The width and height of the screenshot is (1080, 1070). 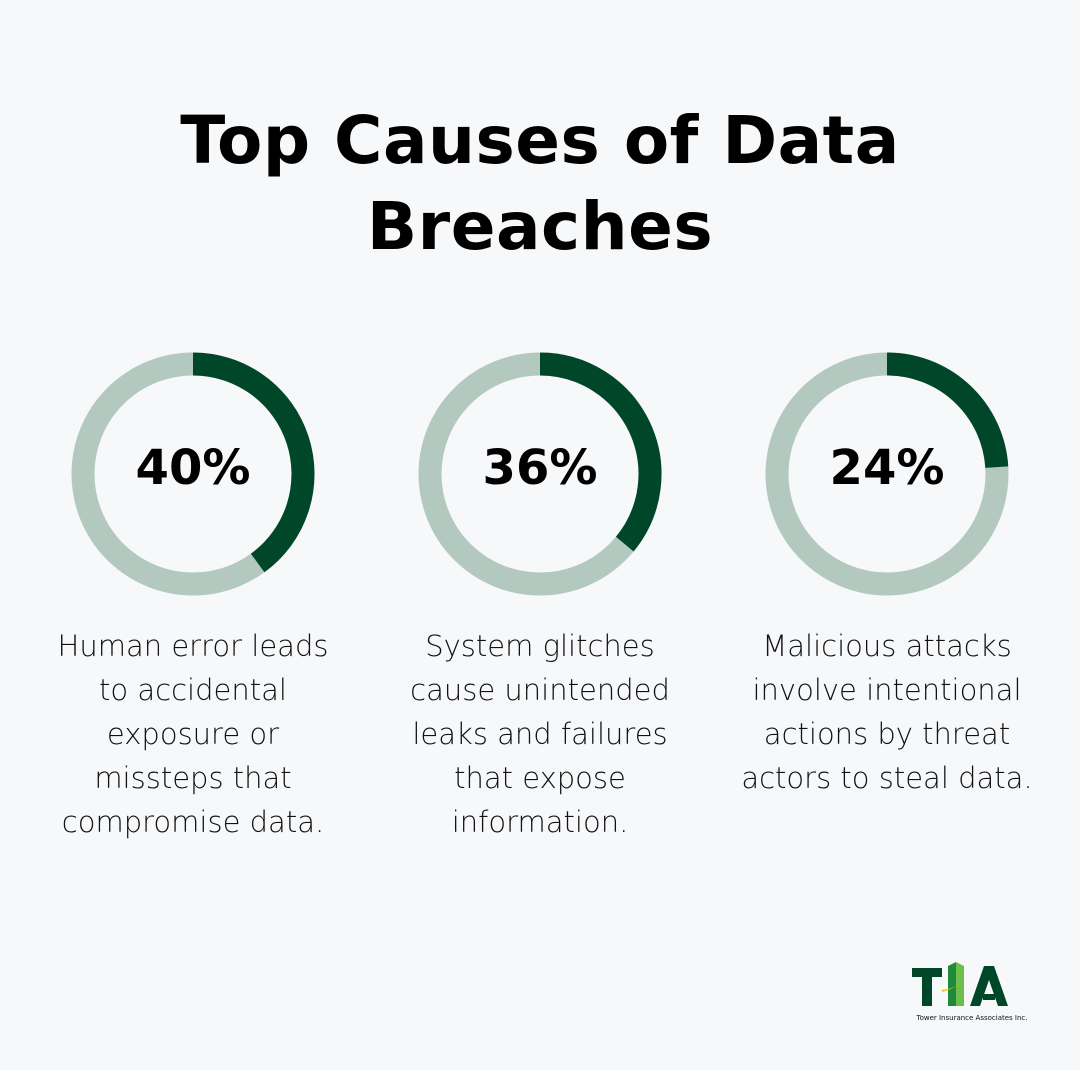 I want to click on percent-label: 40%, so click(x=193, y=468).